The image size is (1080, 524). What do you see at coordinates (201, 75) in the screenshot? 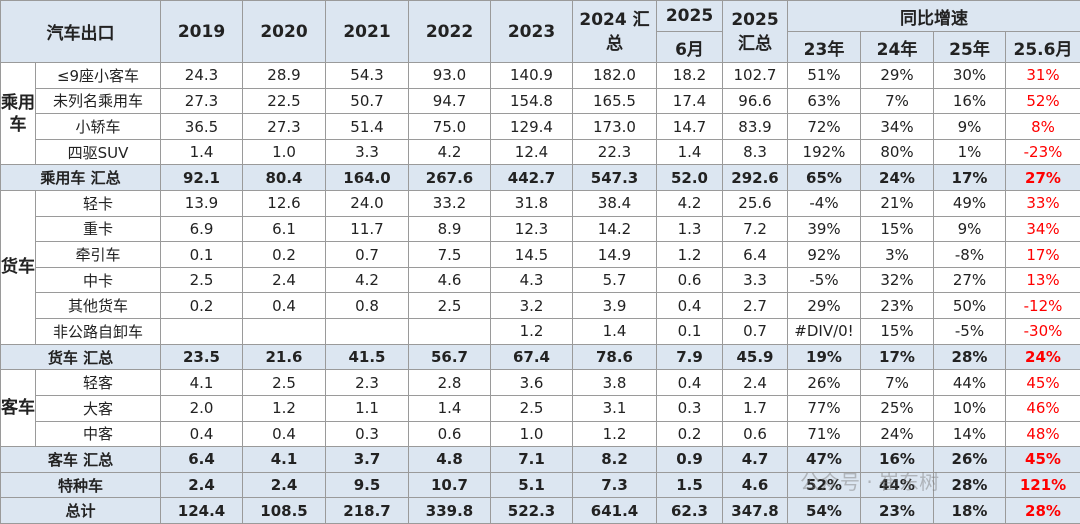
I see `value-cell: 24.3` at bounding box center [201, 75].